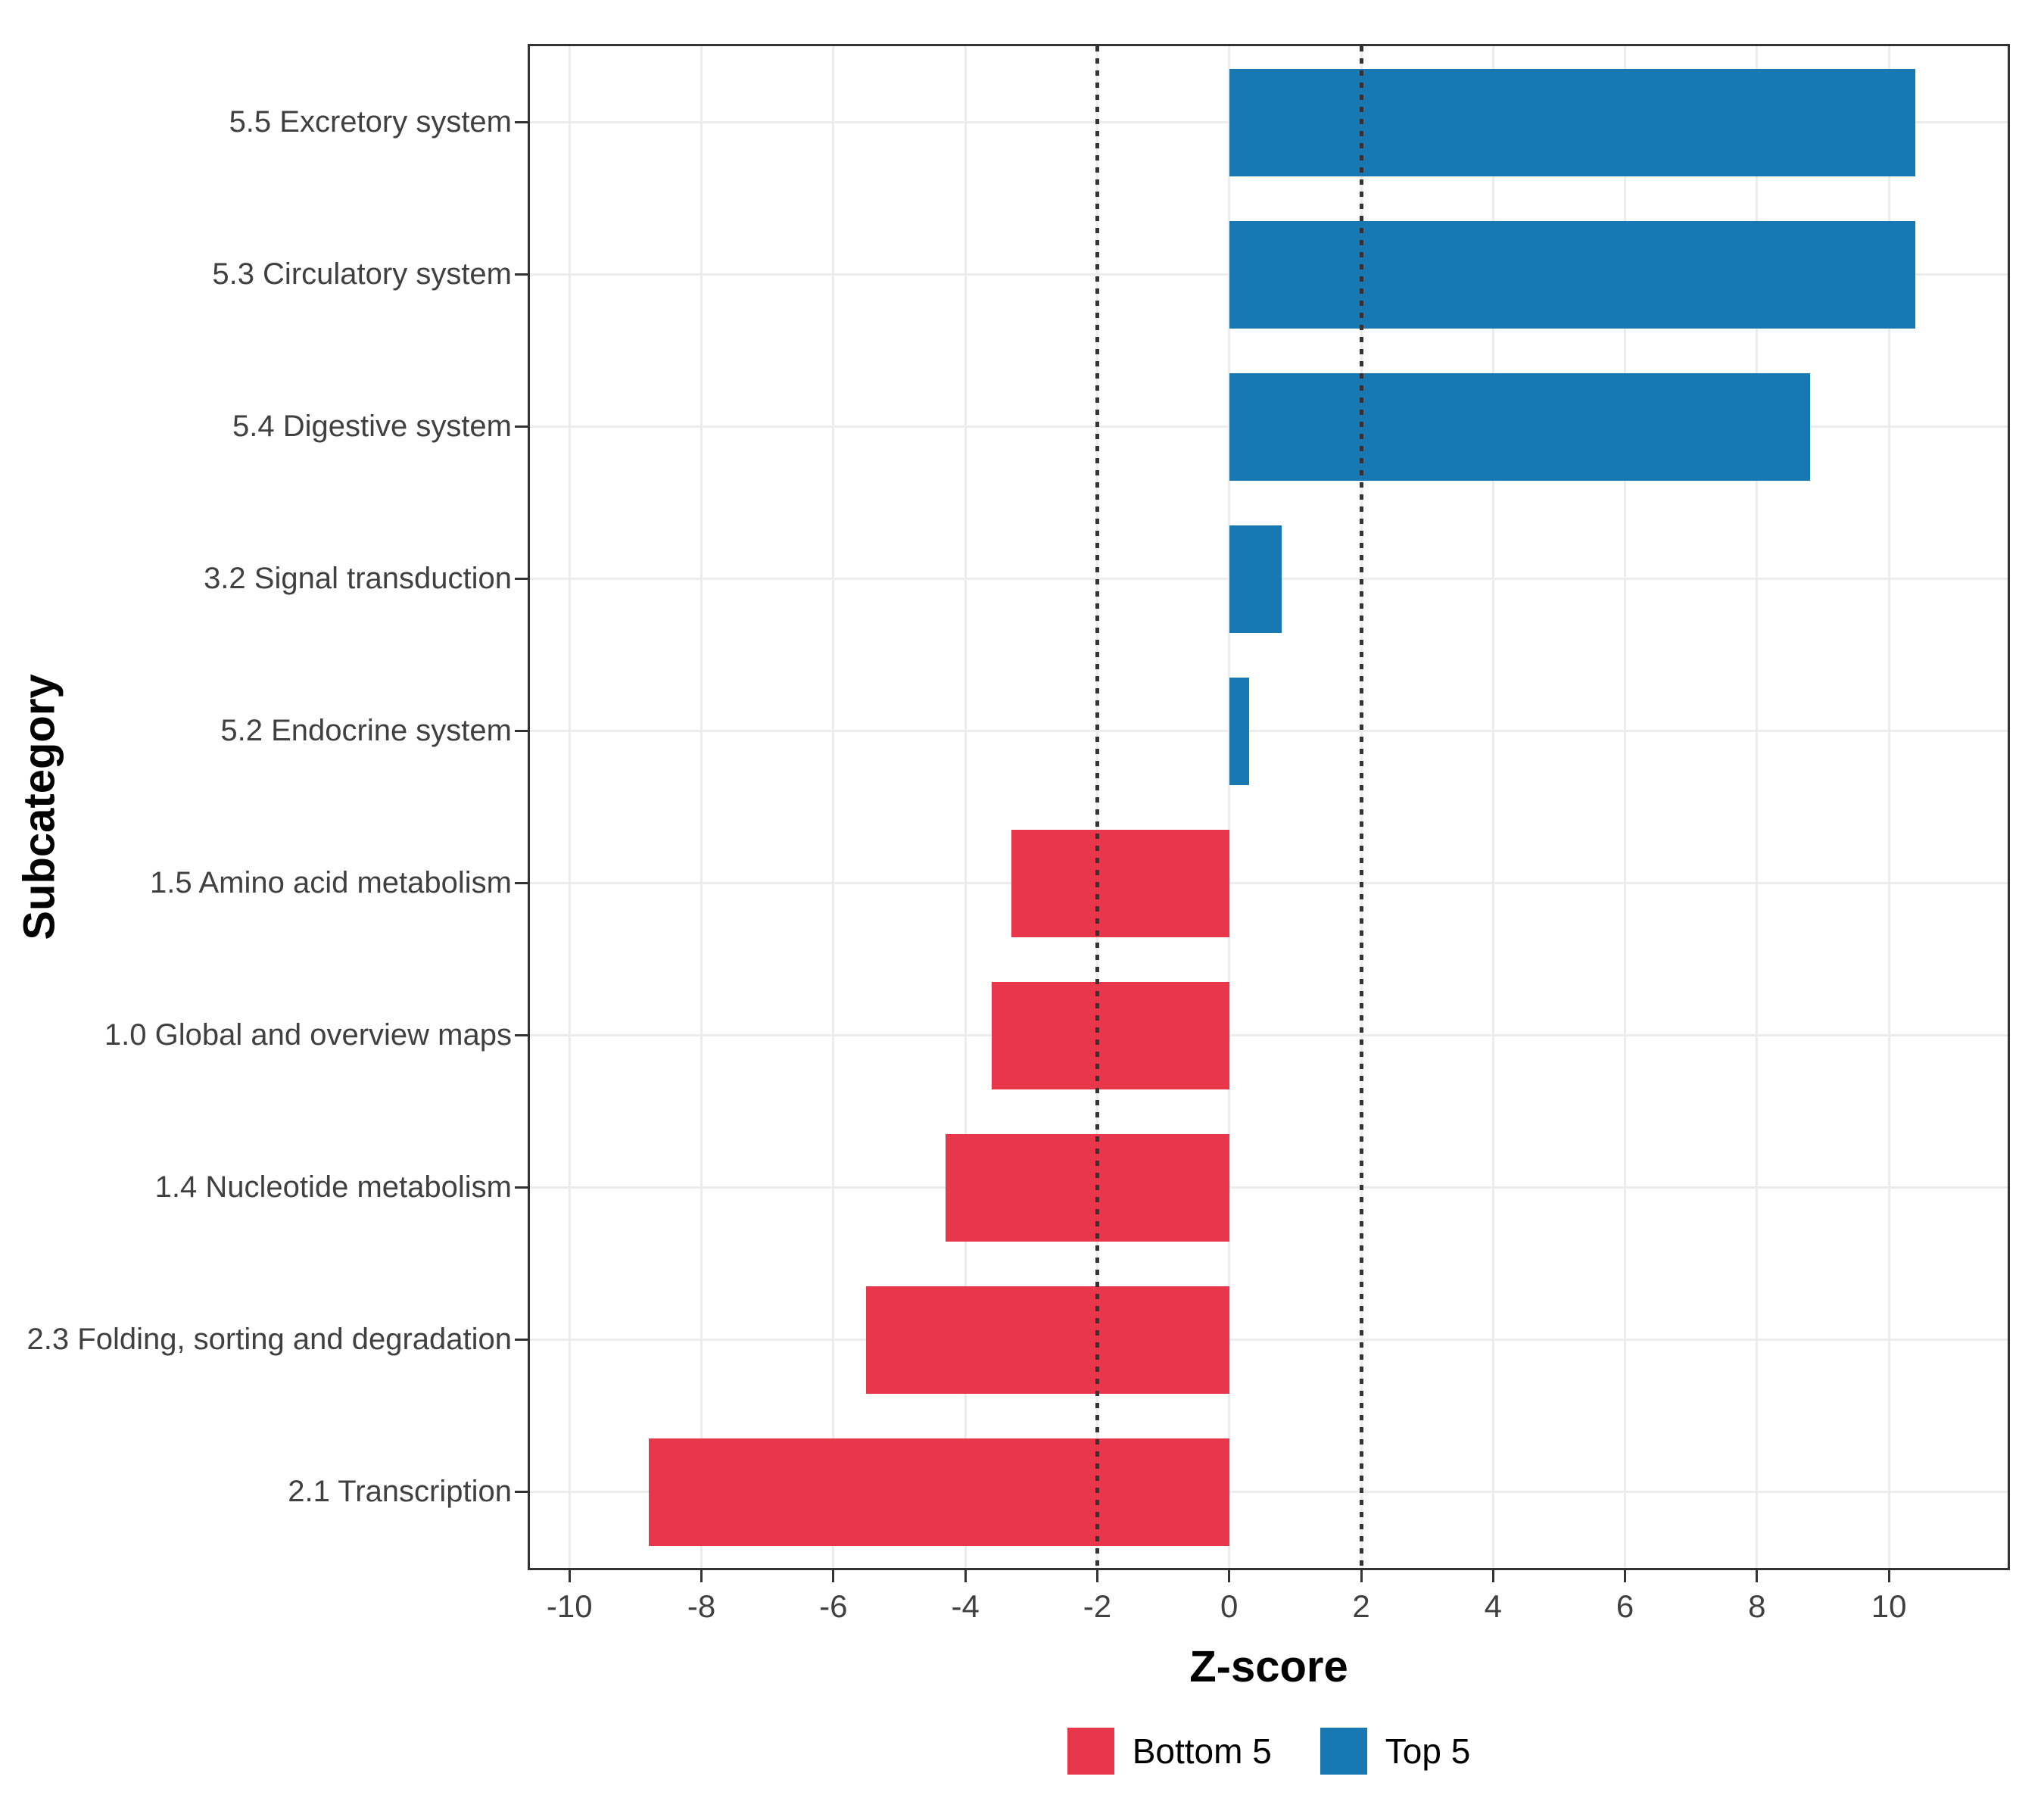 Image resolution: width=2044 pixels, height=1817 pixels. Describe the element at coordinates (1428, 1751) in the screenshot. I see `legend-label: Top 5` at that location.